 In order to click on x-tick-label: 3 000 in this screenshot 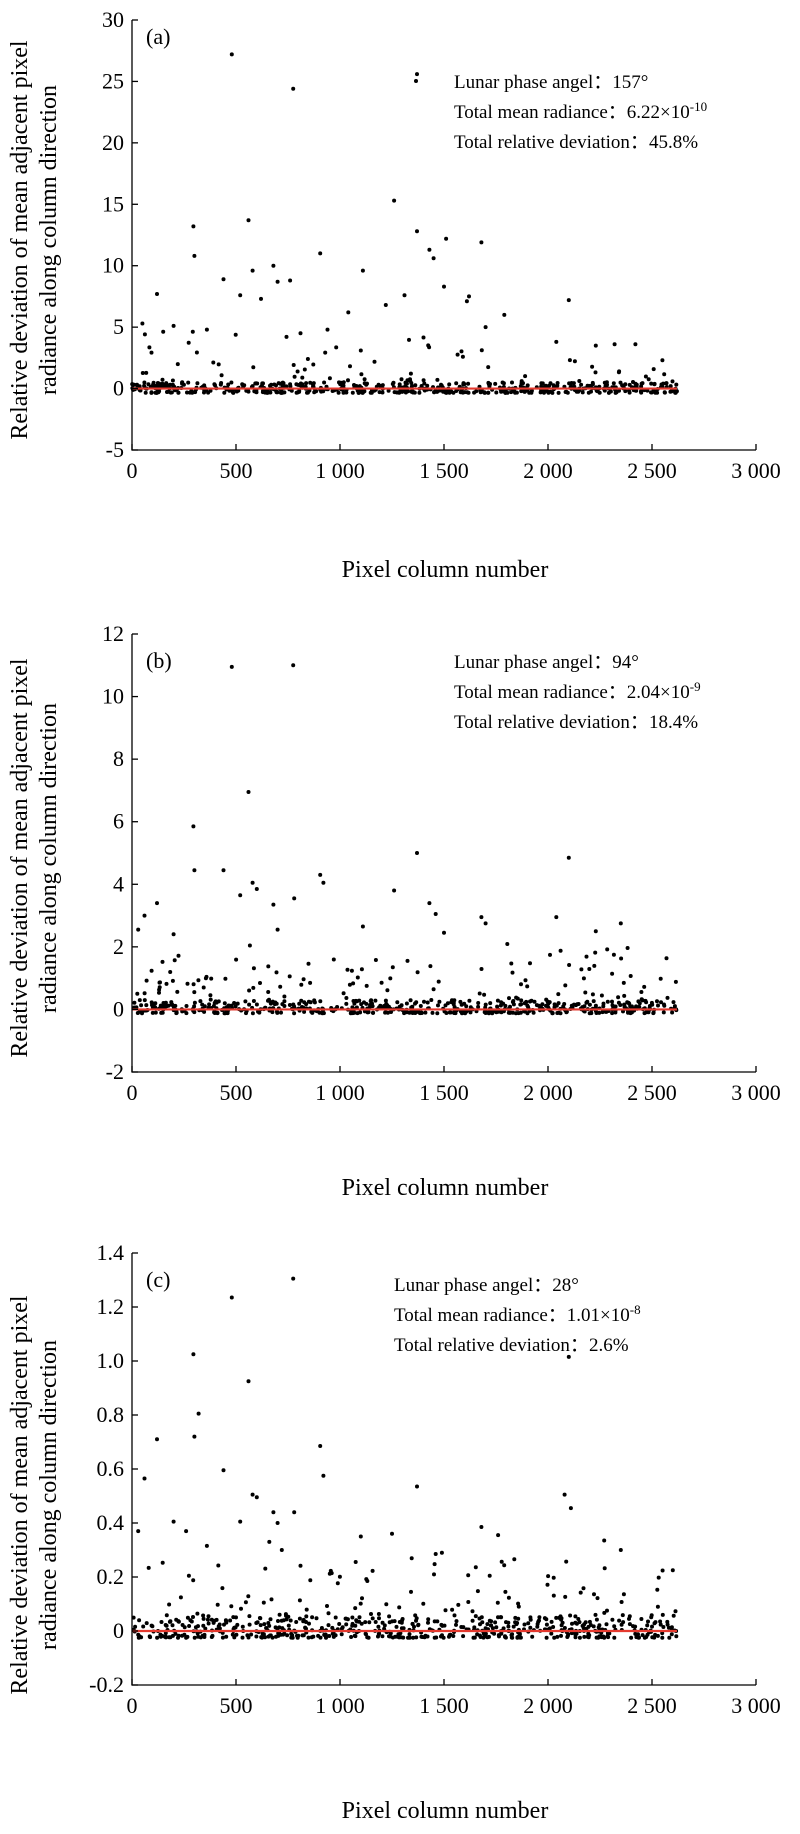, I will do `click(756, 470)`.